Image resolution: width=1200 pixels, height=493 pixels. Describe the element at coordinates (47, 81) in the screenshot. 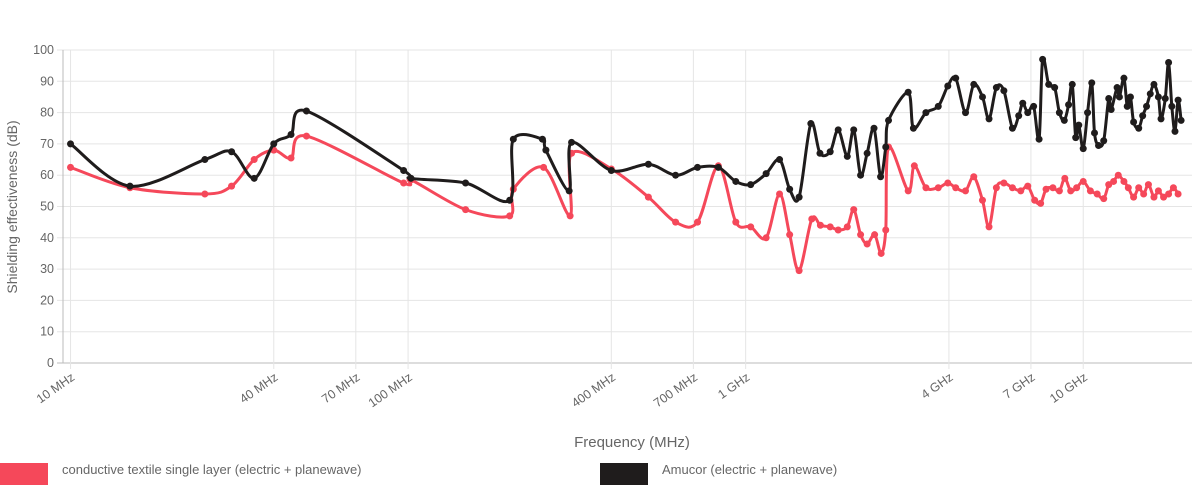

I see `y-tick-label: 90` at that location.